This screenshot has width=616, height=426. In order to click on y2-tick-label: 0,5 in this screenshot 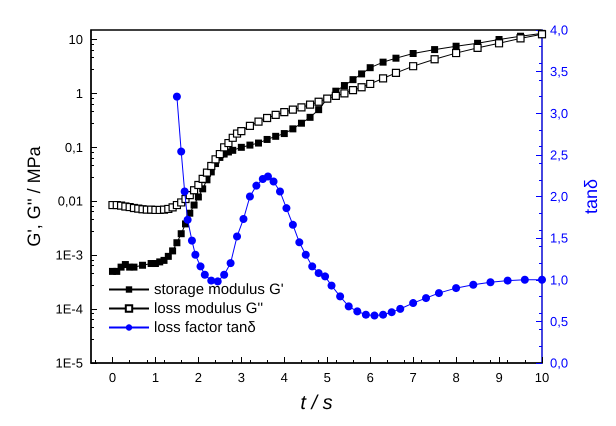, I will do `click(559, 321)`.